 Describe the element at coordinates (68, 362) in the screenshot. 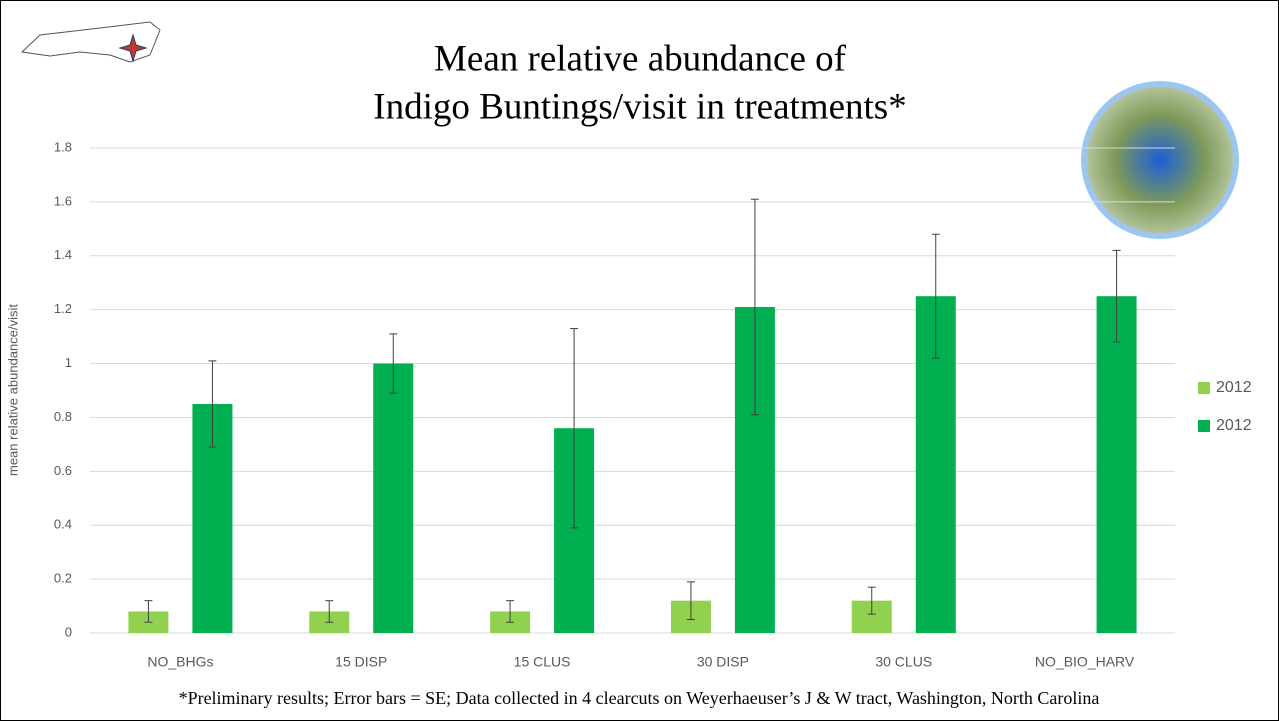

I see `y-tick-label: 1` at that location.